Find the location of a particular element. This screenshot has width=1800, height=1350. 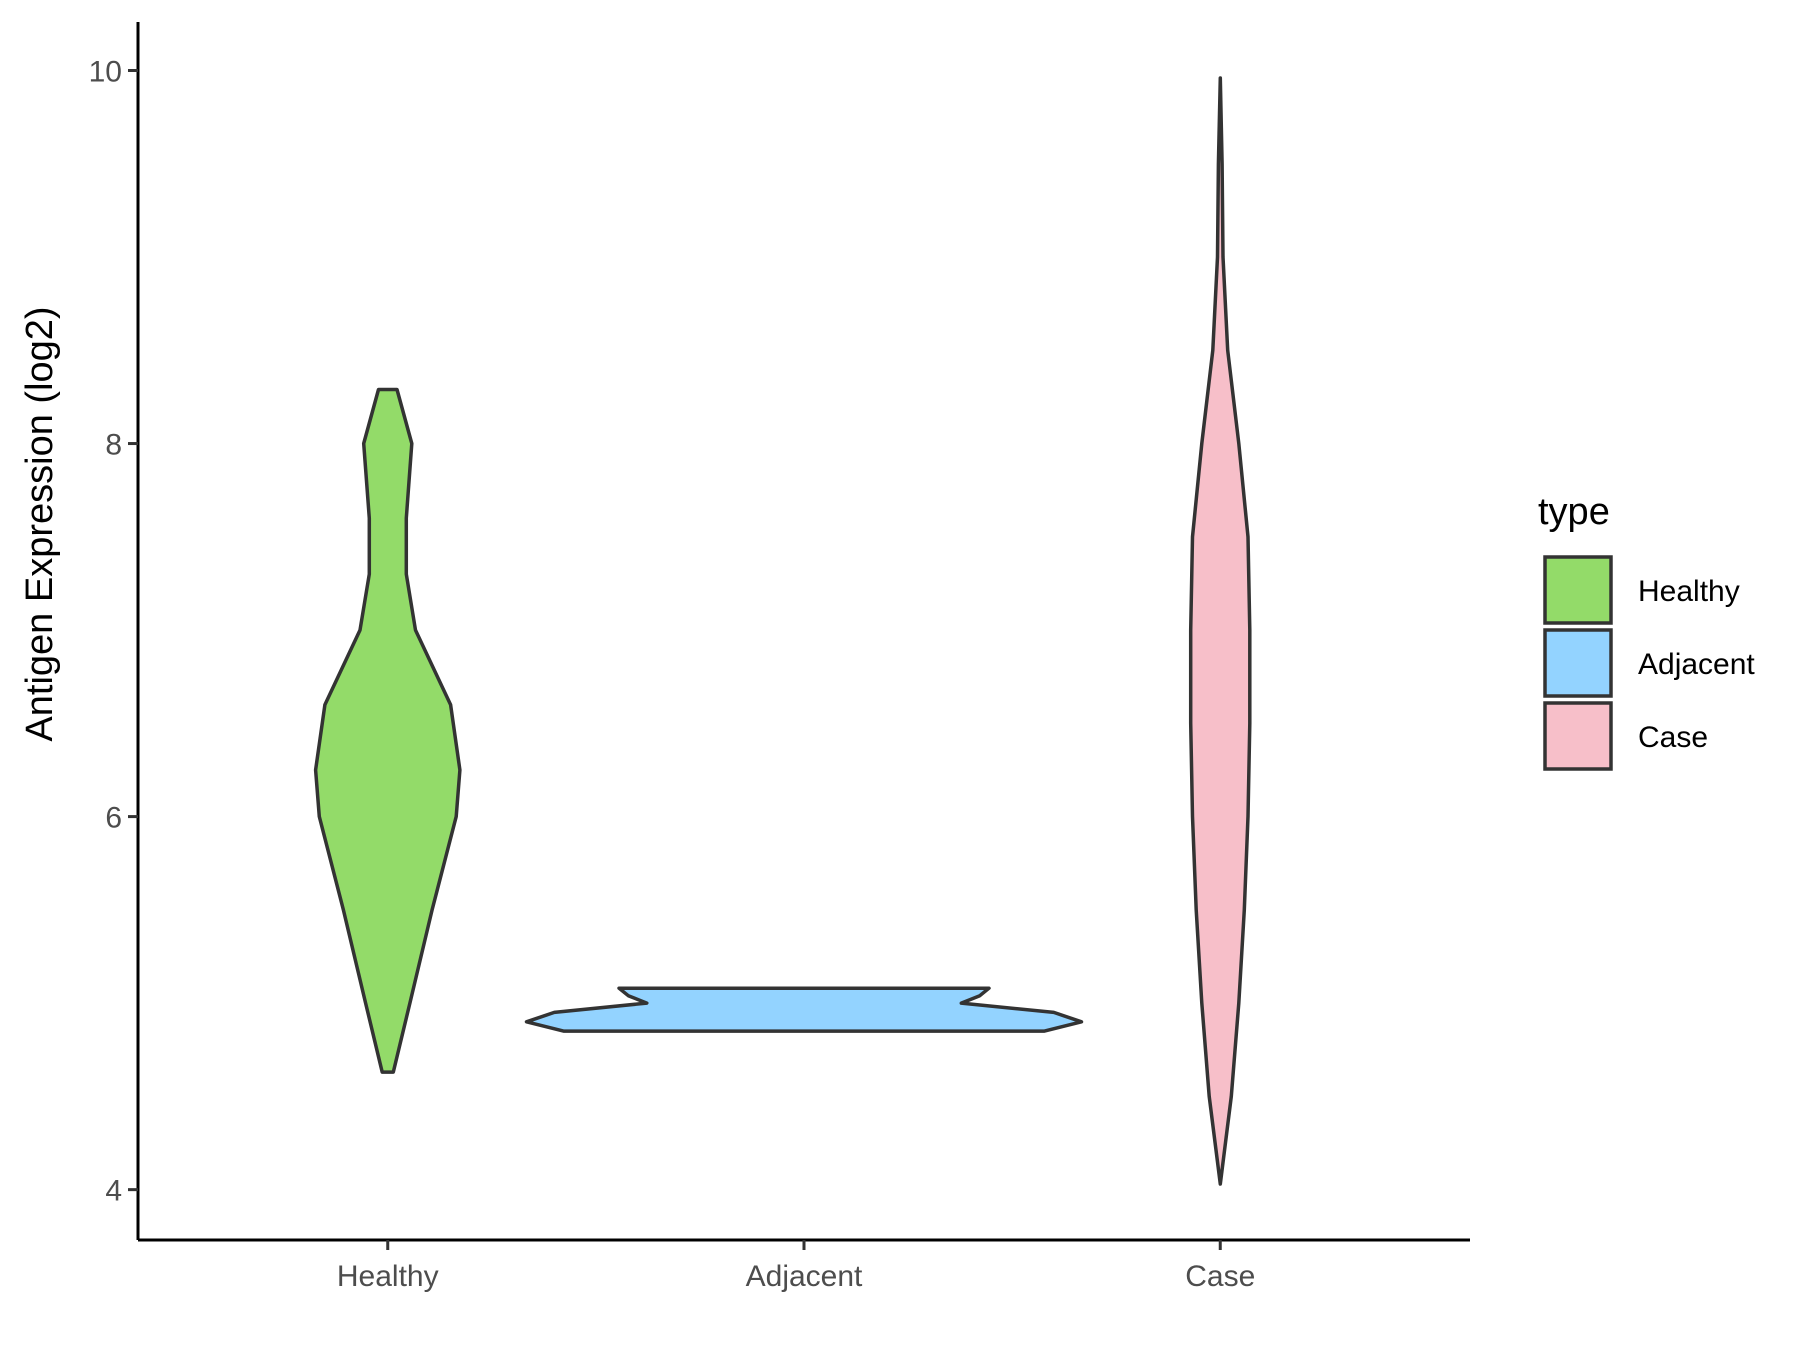

violin-adjacent is located at coordinates (804, 1009).